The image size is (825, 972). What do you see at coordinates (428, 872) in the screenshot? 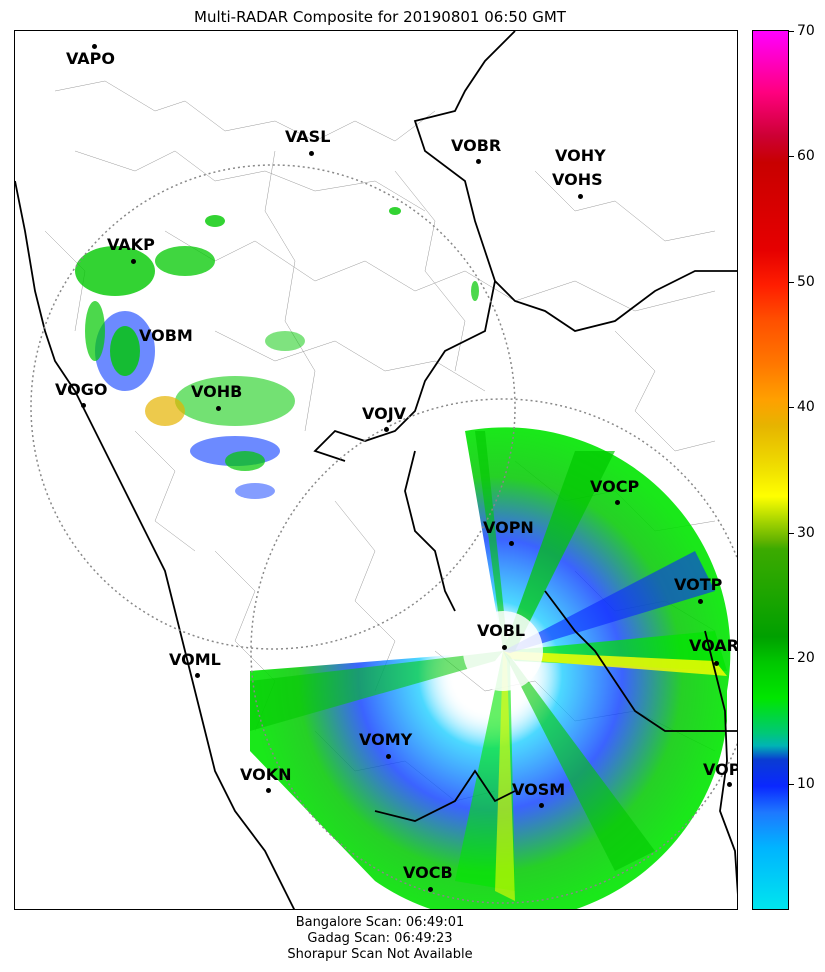
I see `station-label-vocb: VOCB` at bounding box center [428, 872].